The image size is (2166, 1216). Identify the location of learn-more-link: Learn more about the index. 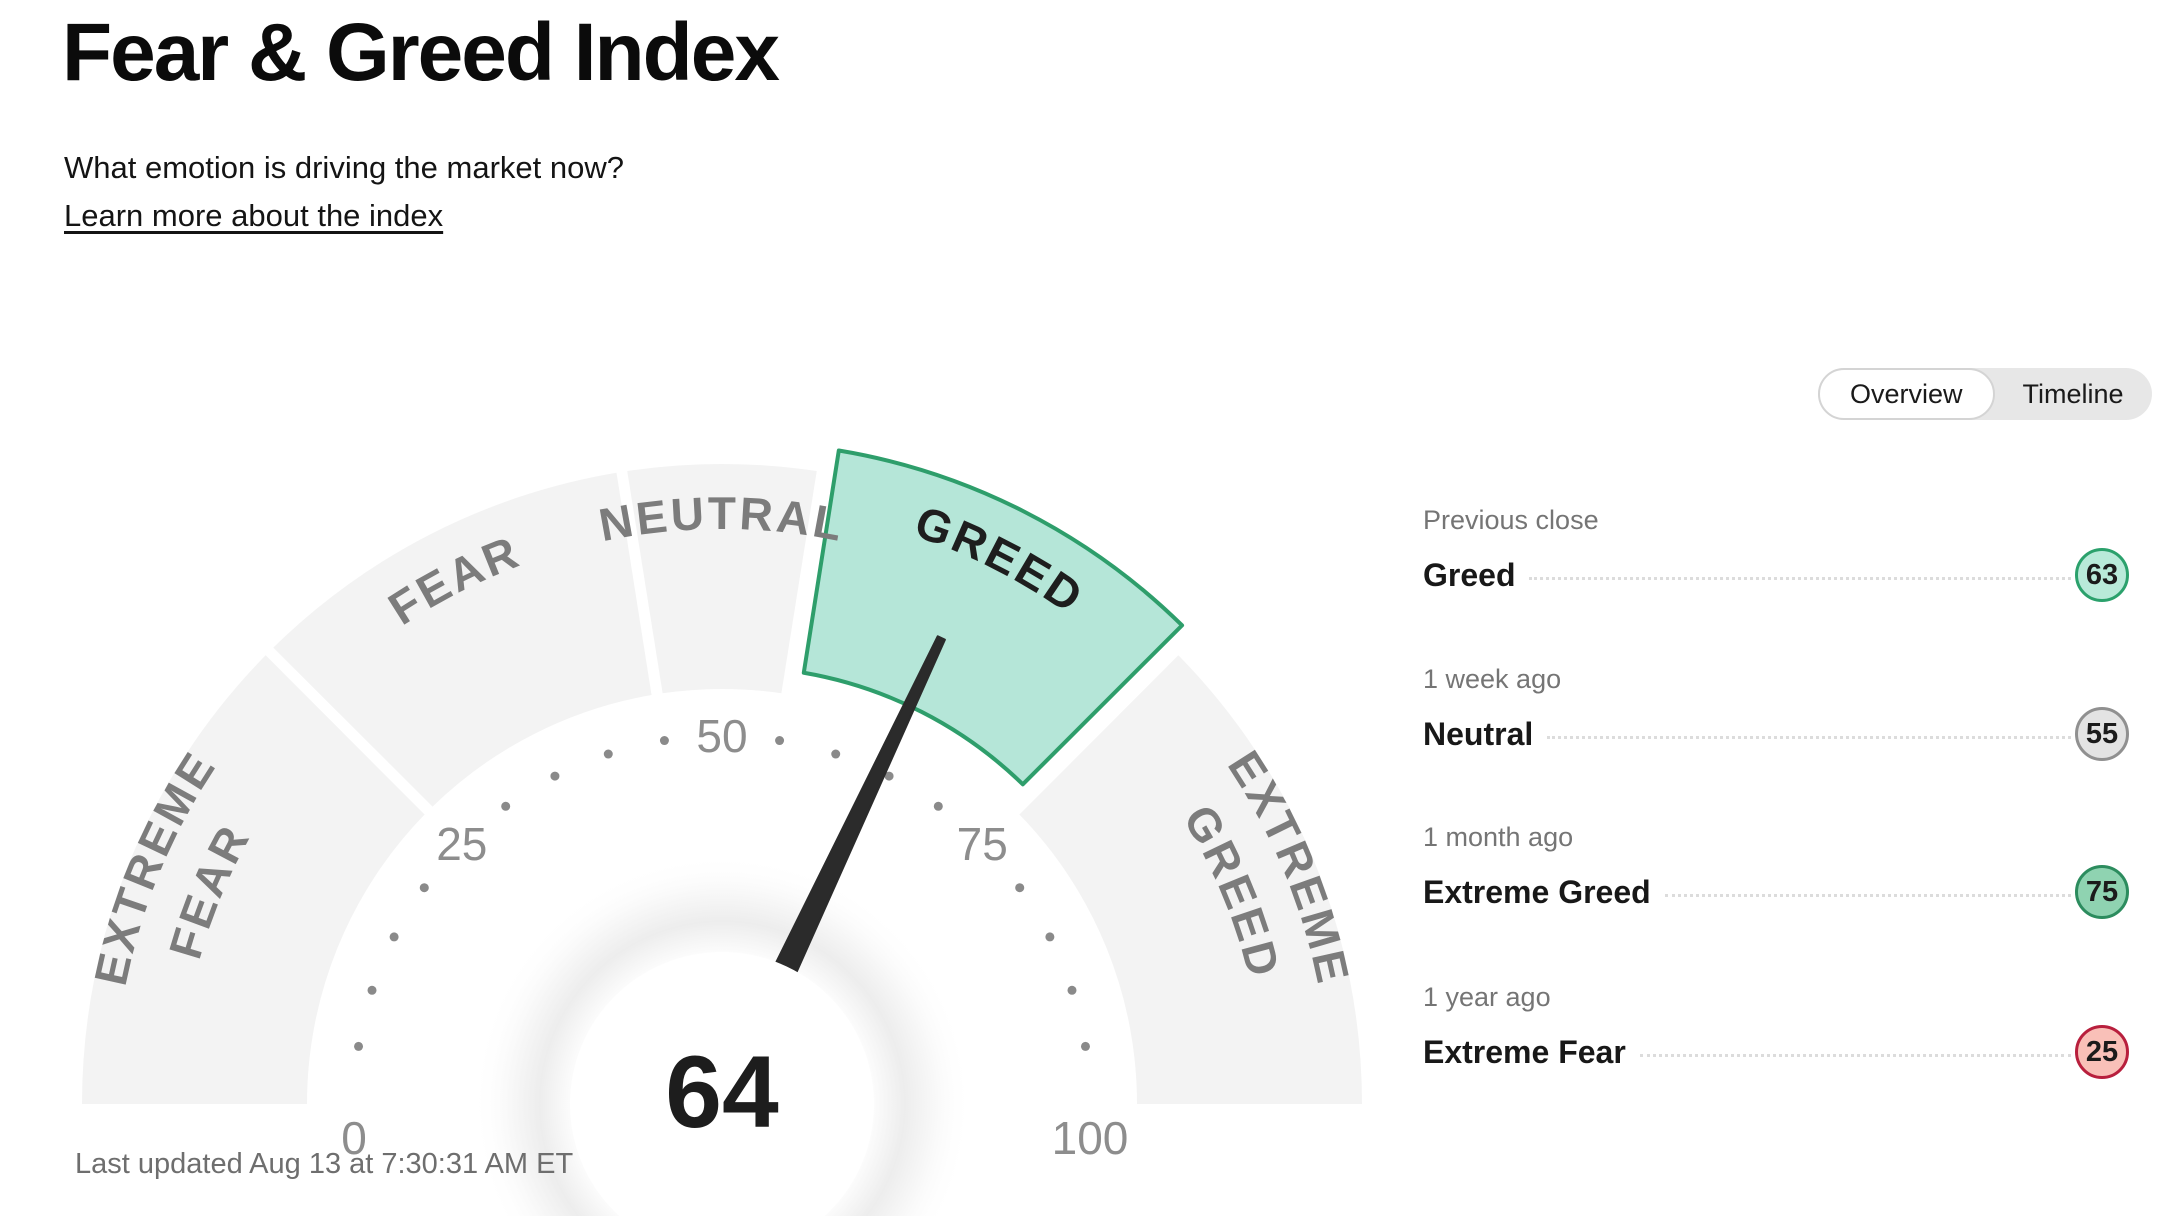
(254, 215).